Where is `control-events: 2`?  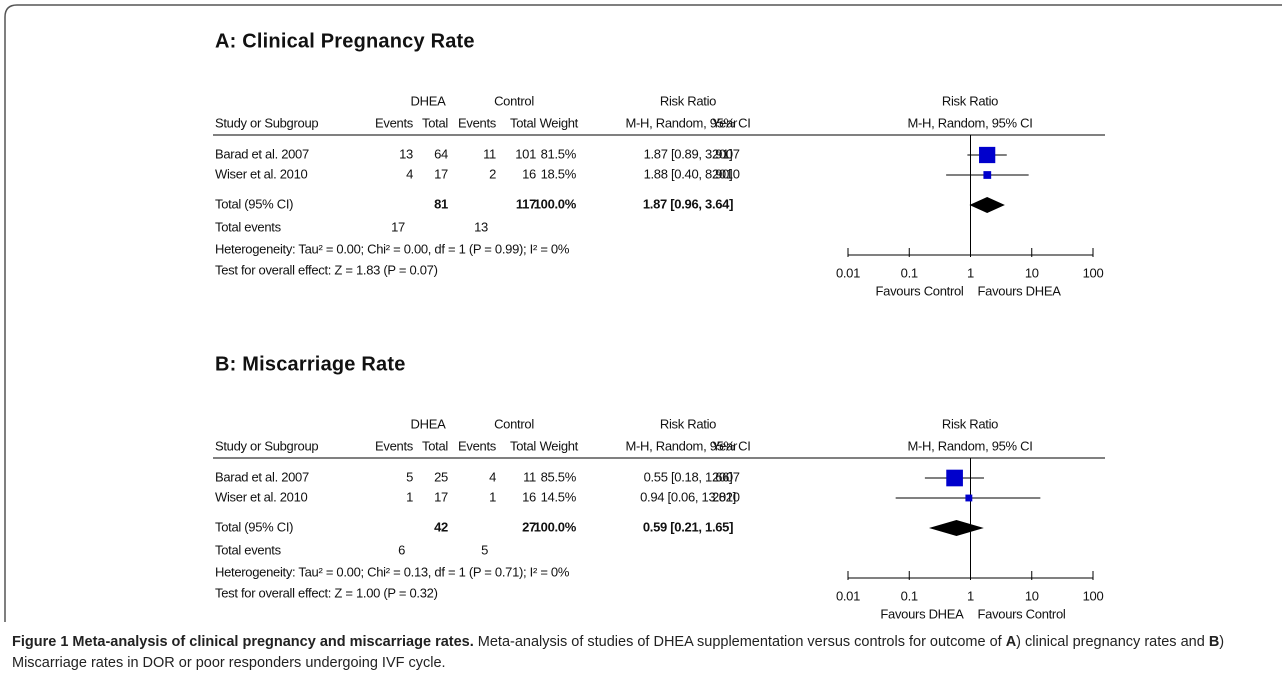 control-events: 2 is located at coordinates (492, 173).